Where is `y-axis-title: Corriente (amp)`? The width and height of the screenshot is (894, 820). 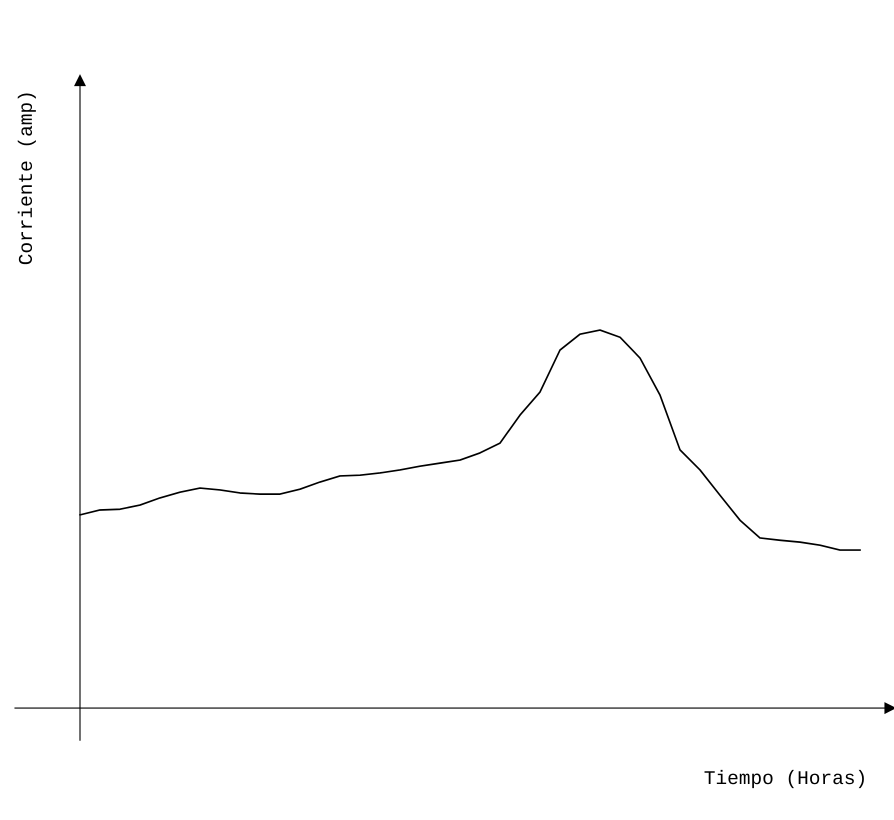
y-axis-title: Corriente (amp) is located at coordinates (27, 178).